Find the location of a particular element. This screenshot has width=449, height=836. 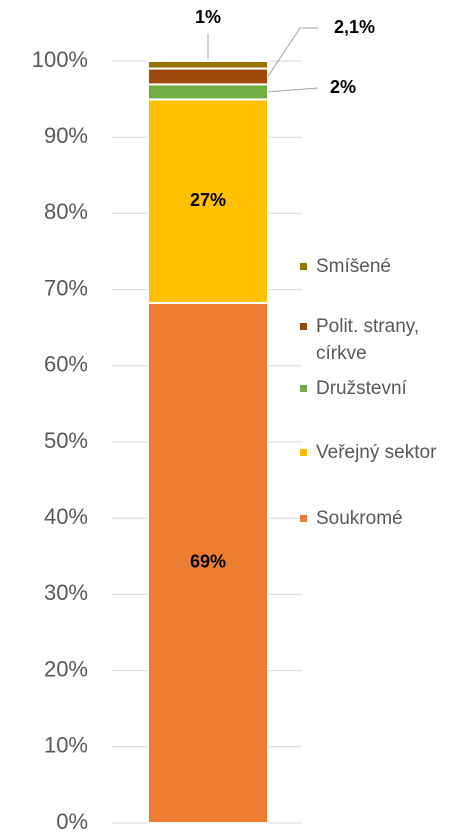

legend-label: Družstevní is located at coordinates (361, 388).